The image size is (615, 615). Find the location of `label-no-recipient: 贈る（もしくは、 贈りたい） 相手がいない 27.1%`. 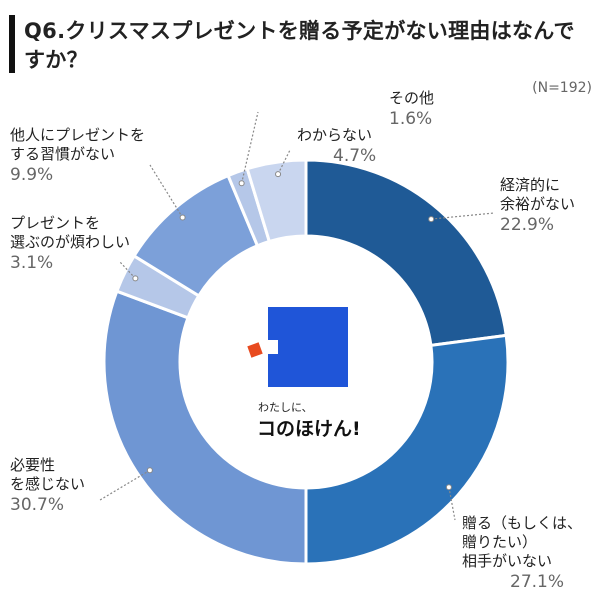

label-no-recipient: 贈る（もしくは、 贈りたい） 相手がいない 27.1% is located at coordinates (522, 553).